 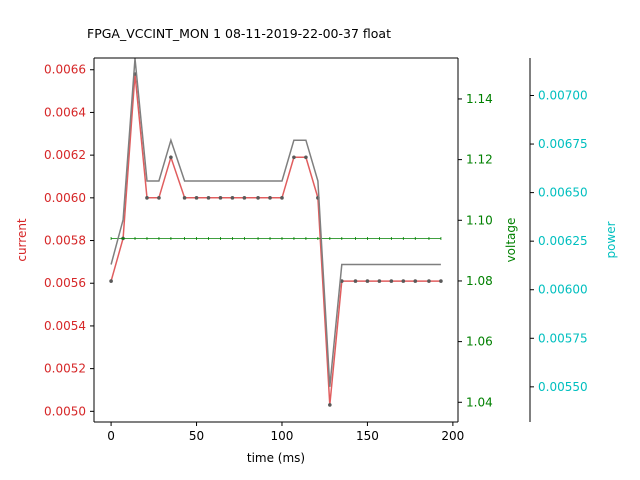 What do you see at coordinates (479, 281) in the screenshot?
I see `voltage-tick-label: 1.08` at bounding box center [479, 281].